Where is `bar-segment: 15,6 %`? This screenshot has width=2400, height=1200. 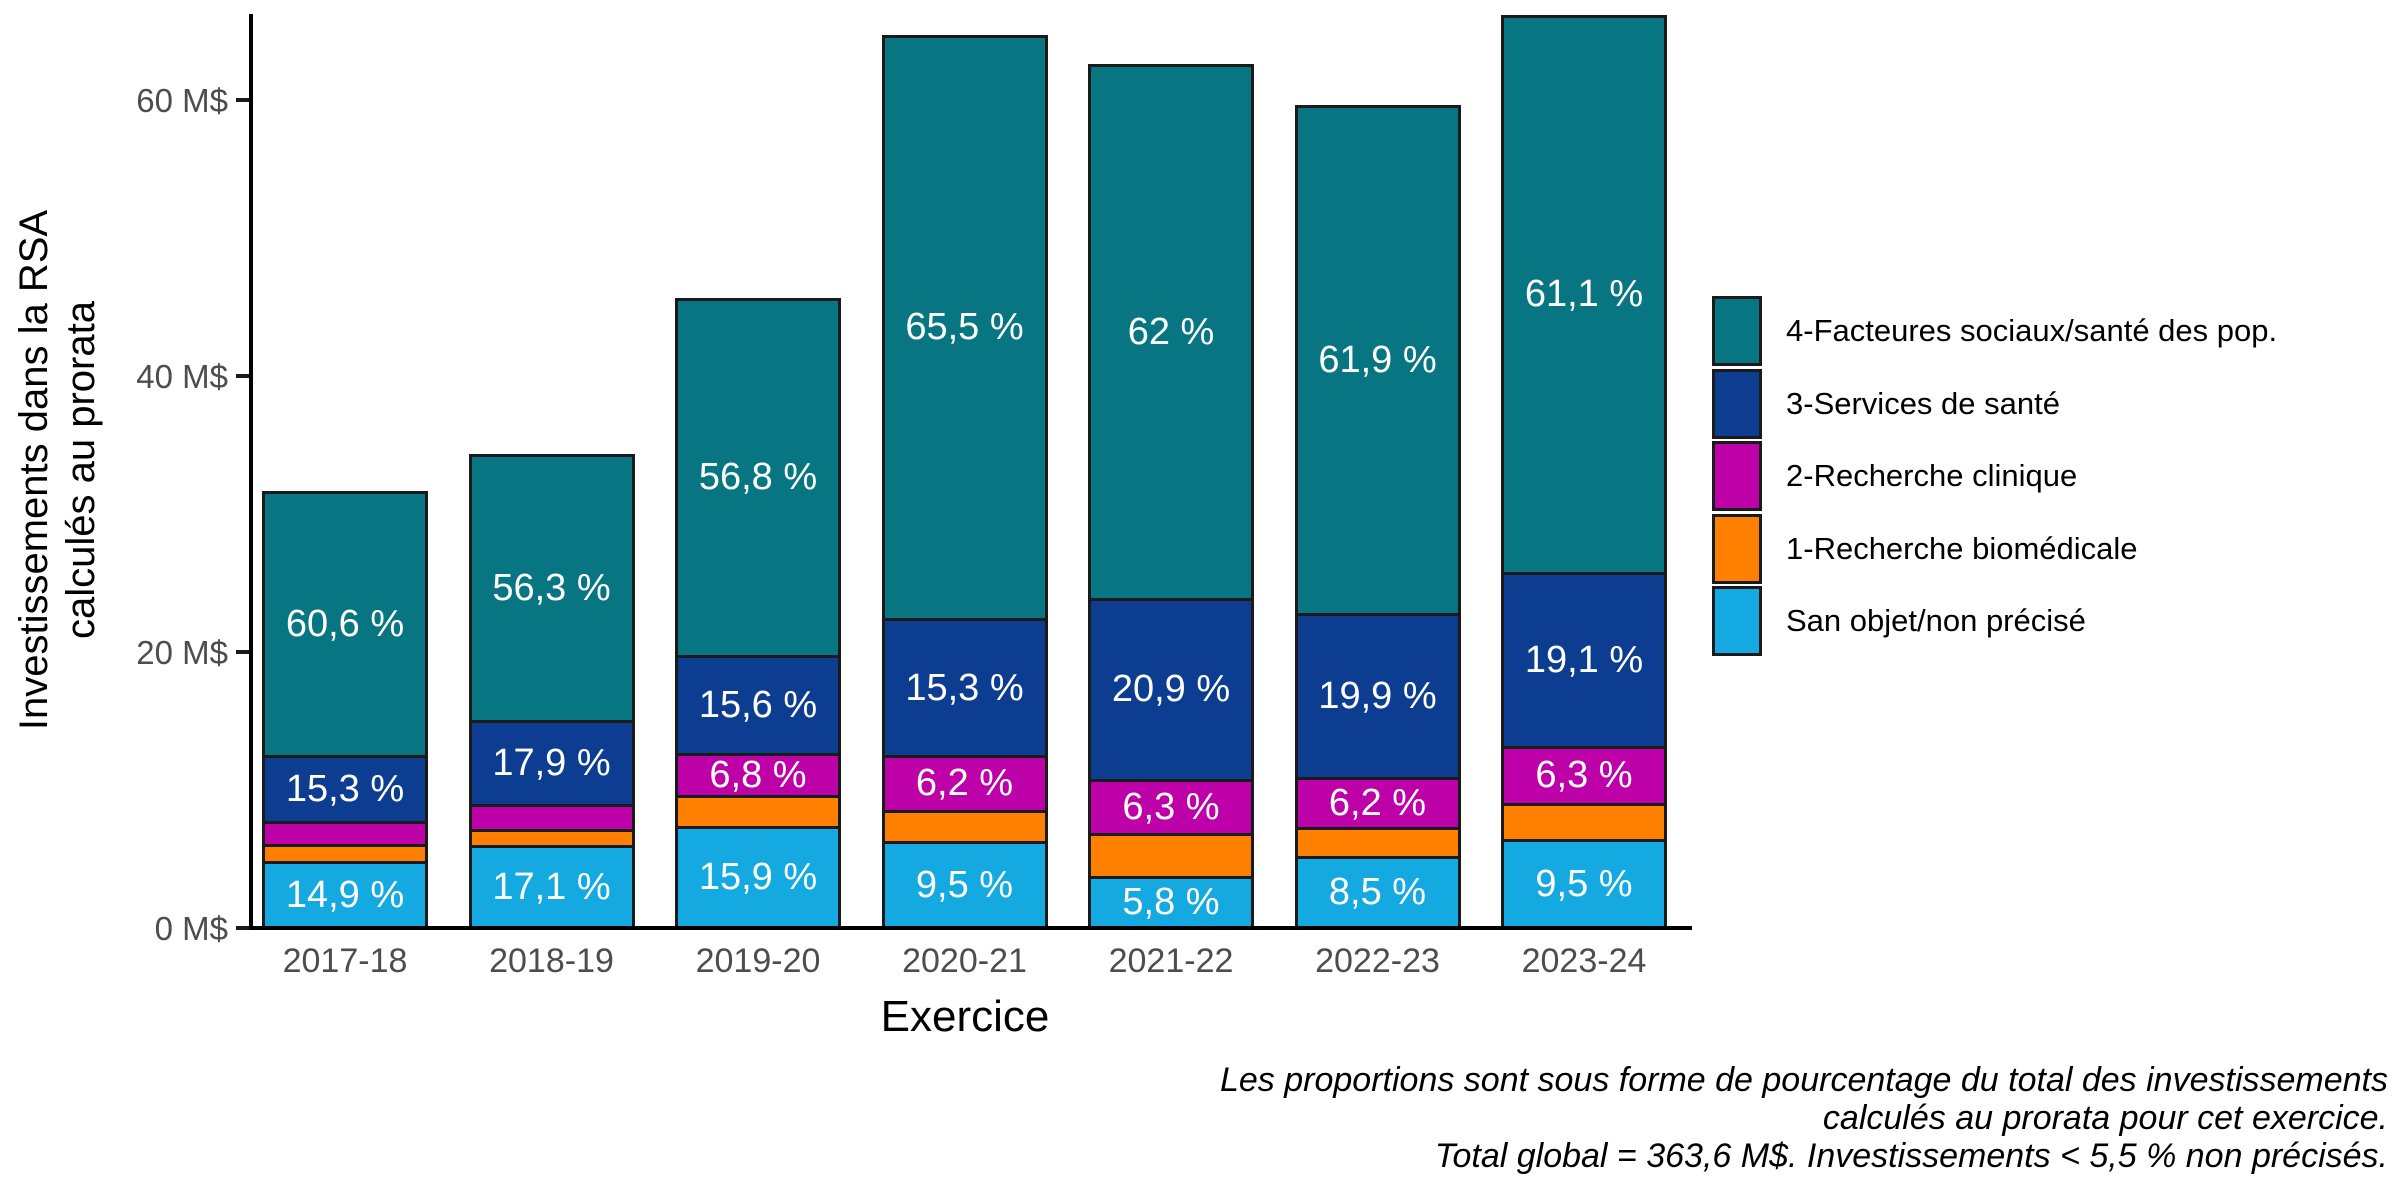 bar-segment: 15,6 % is located at coordinates (758, 703).